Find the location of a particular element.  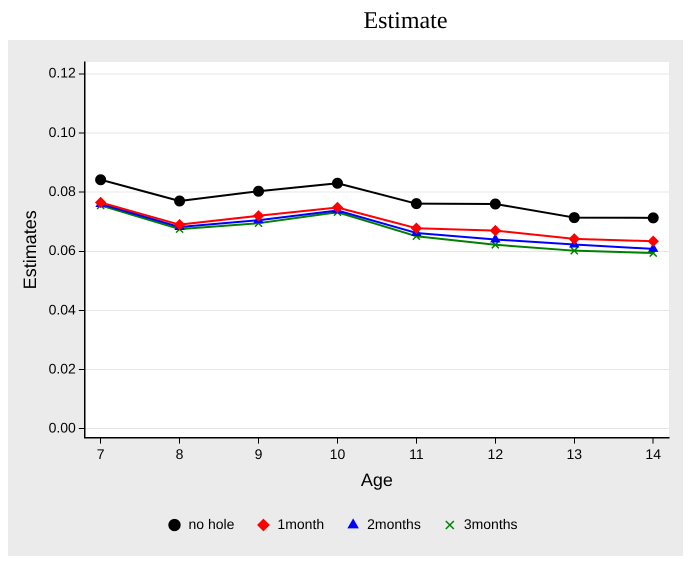

x-tick-label: 13 is located at coordinates (574, 454).